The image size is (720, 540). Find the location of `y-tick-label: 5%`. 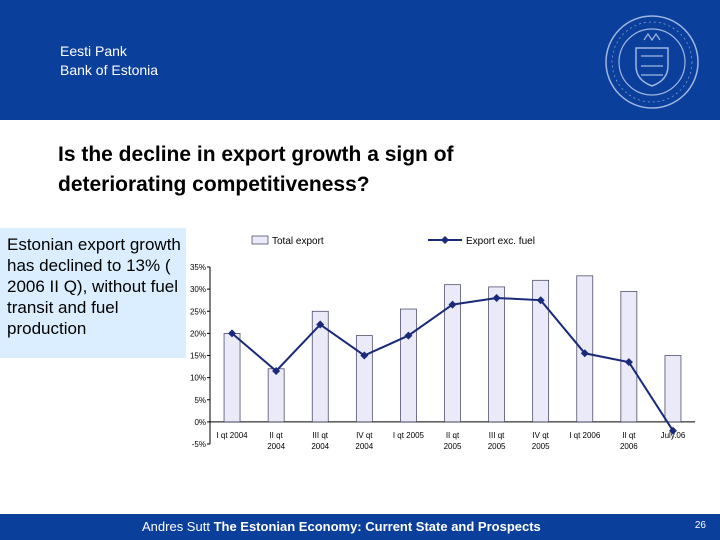

y-tick-label: 5% is located at coordinates (200, 400).